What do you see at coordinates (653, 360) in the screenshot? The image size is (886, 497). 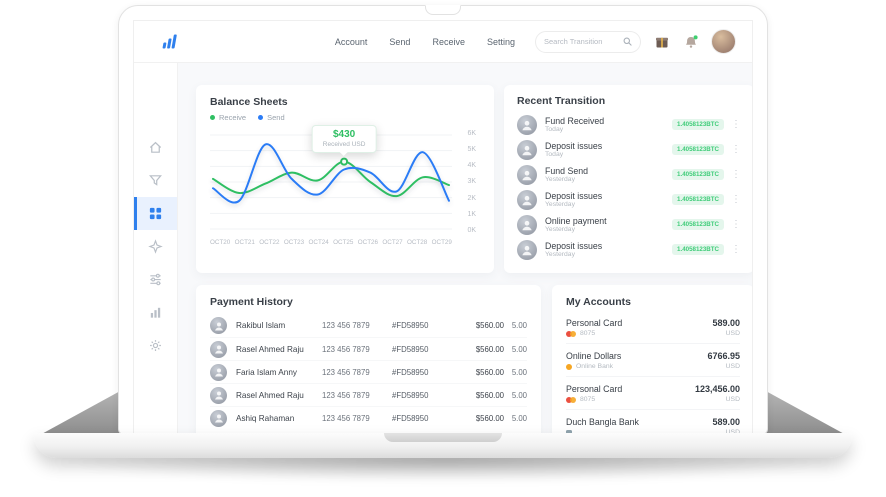 I see `account-row: Online Dollars 6766.95 Online Bank USD` at bounding box center [653, 360].